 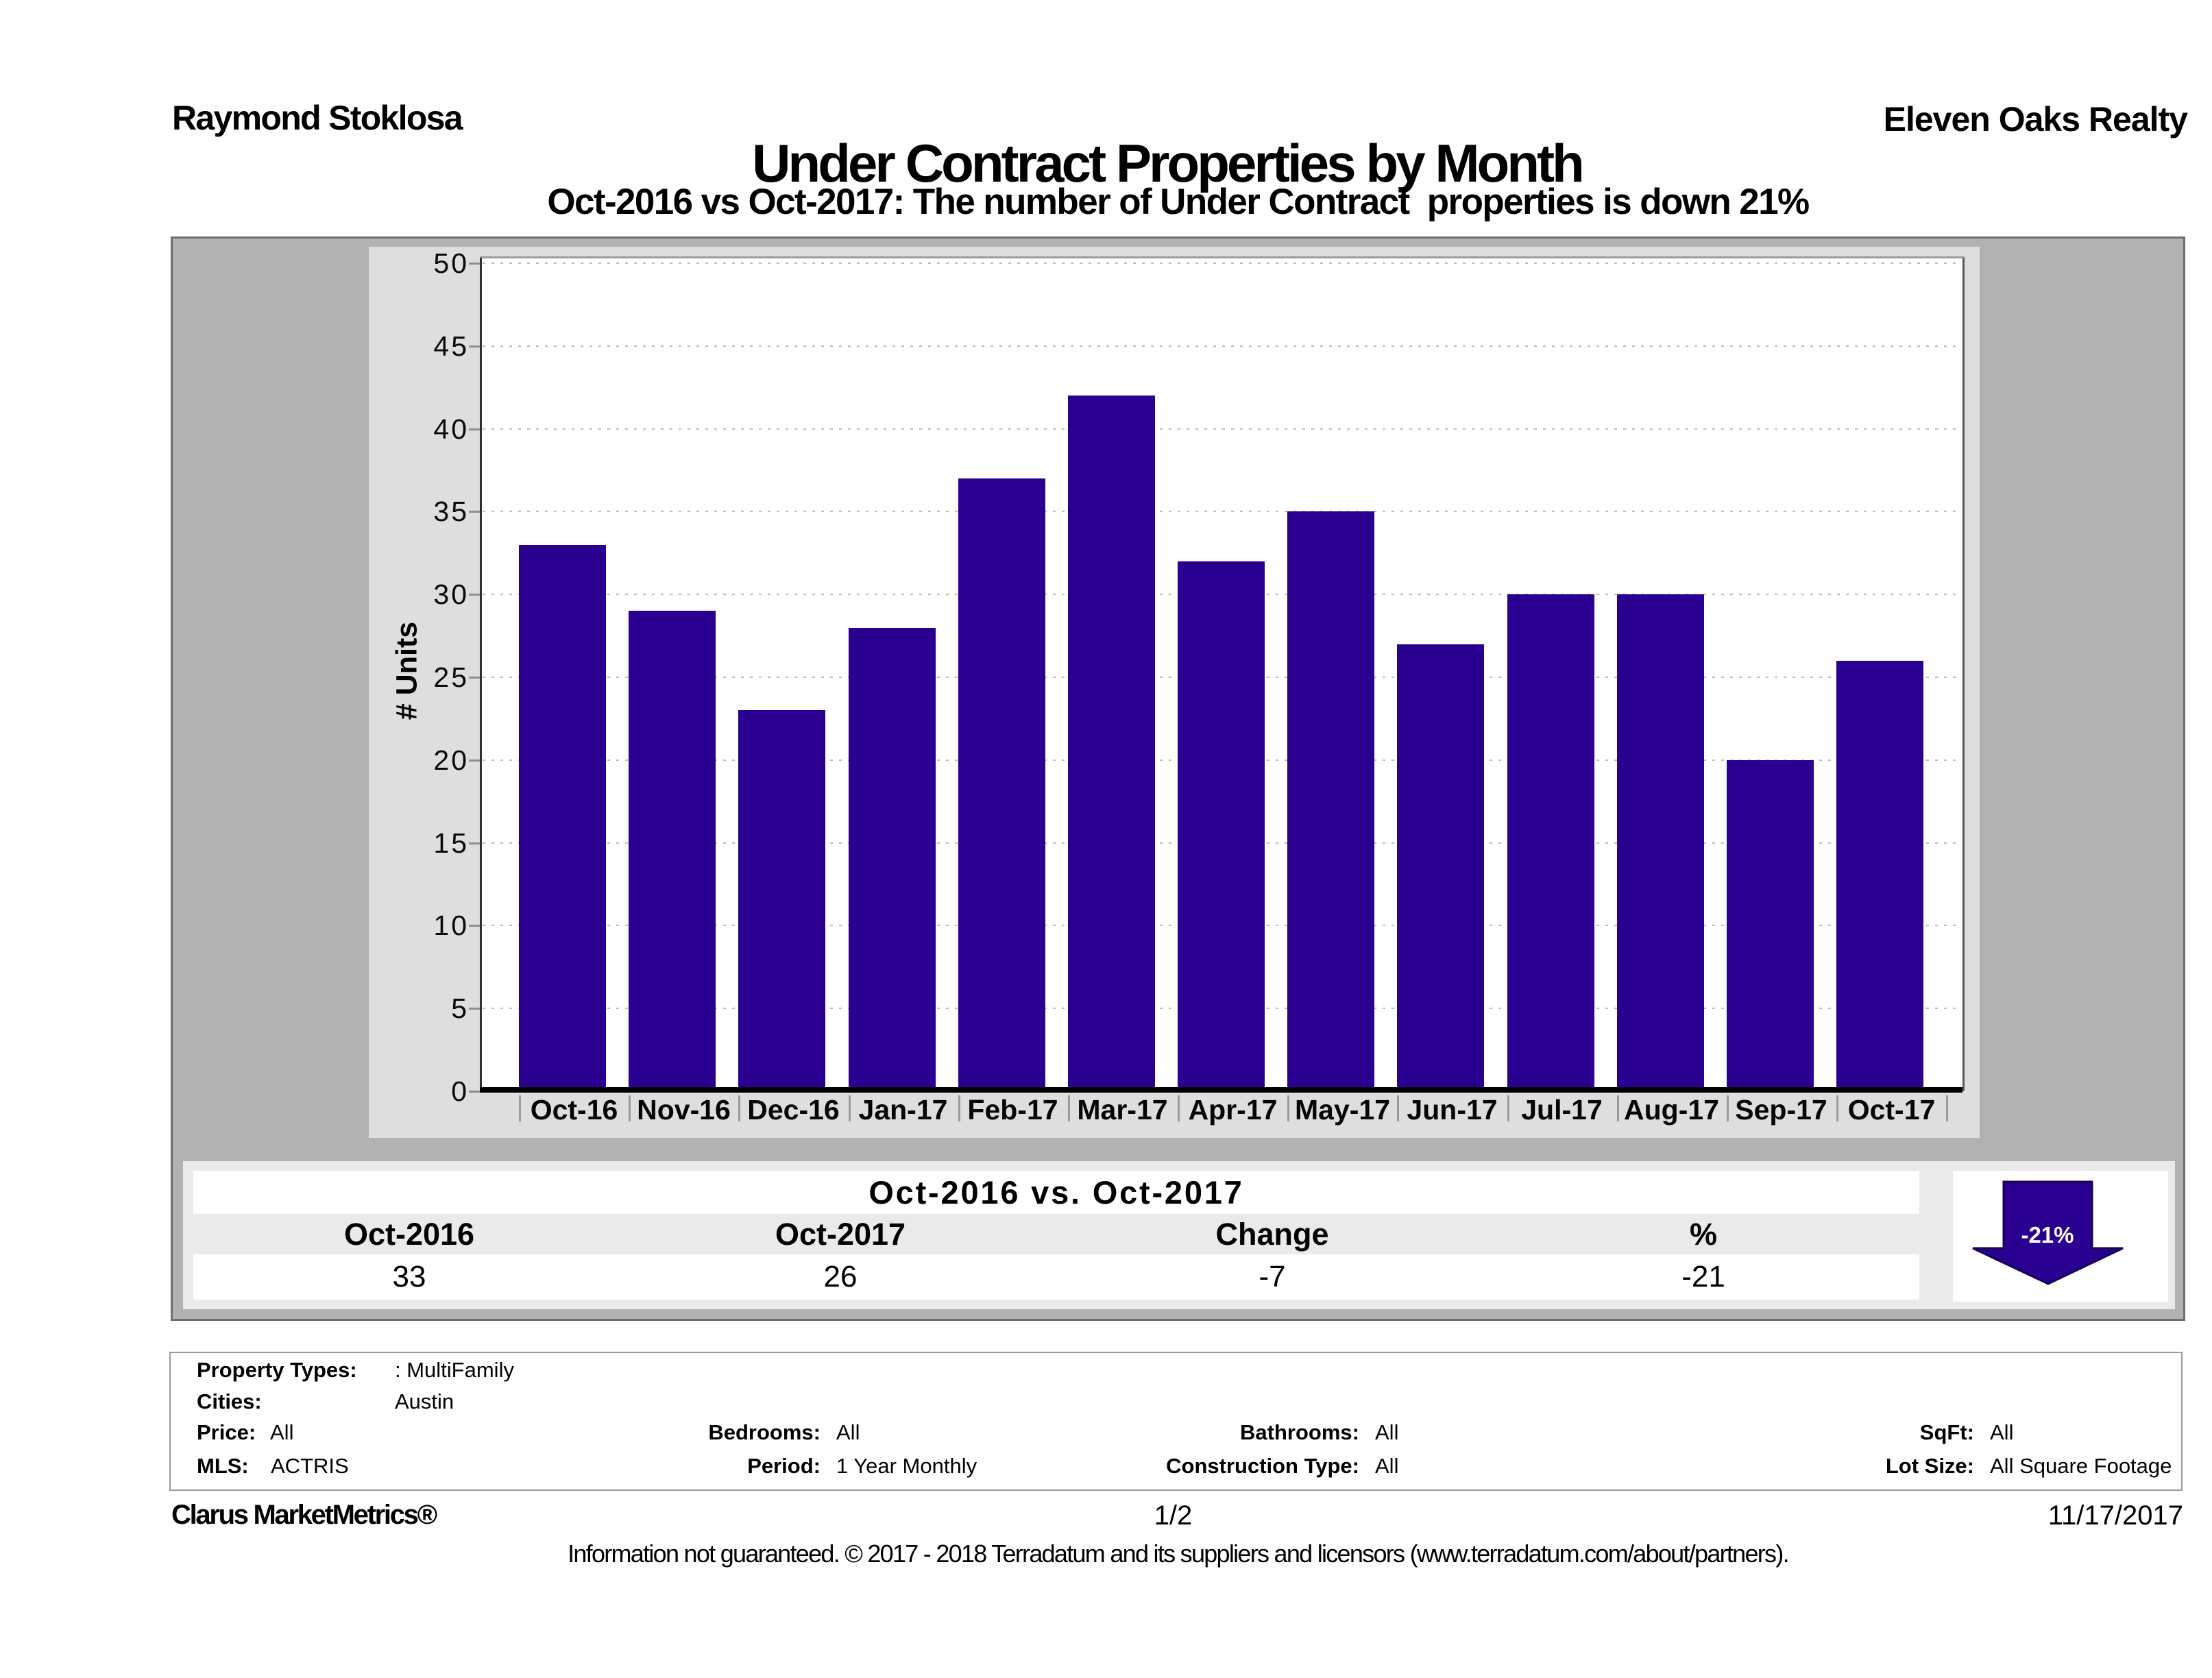 What do you see at coordinates (2048, 1235) in the screenshot?
I see `svg-text: -21%` at bounding box center [2048, 1235].